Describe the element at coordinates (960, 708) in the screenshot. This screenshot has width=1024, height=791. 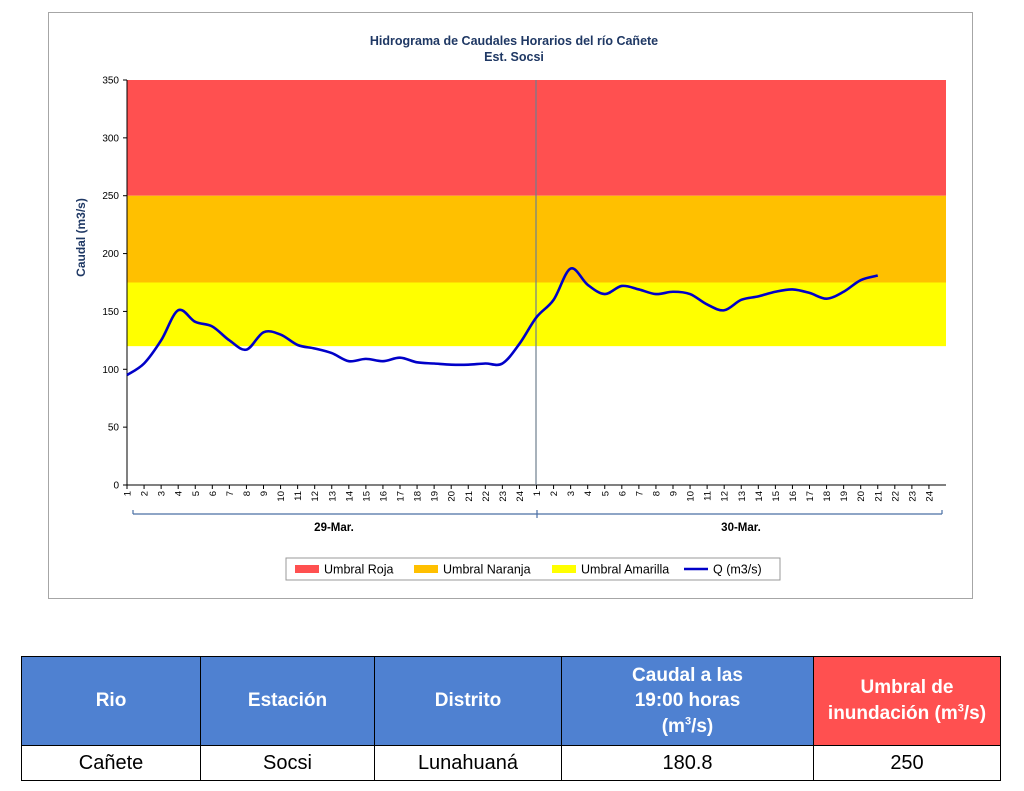
I see `header-umbral-unit-sup: 3` at that location.